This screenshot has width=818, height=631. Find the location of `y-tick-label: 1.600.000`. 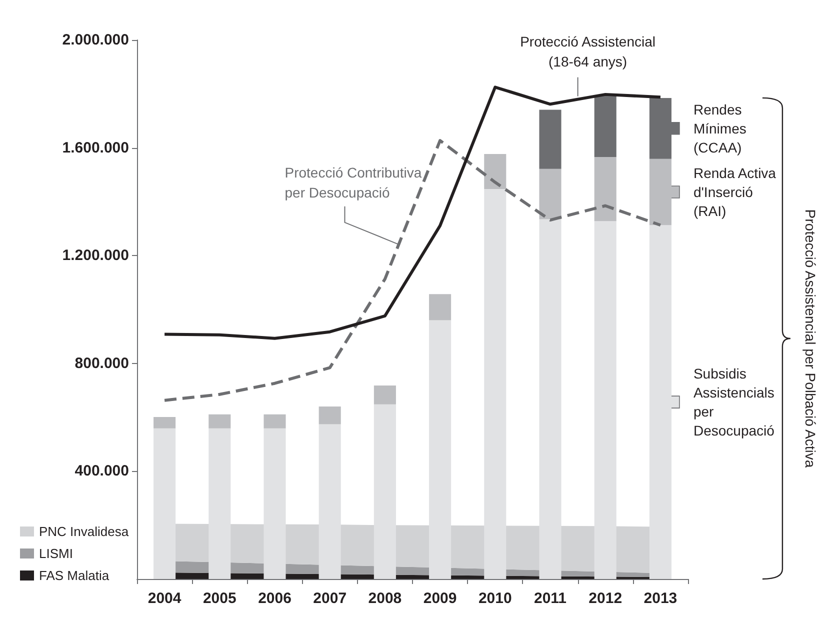

y-tick-label: 1.600.000 is located at coordinates (95, 147).